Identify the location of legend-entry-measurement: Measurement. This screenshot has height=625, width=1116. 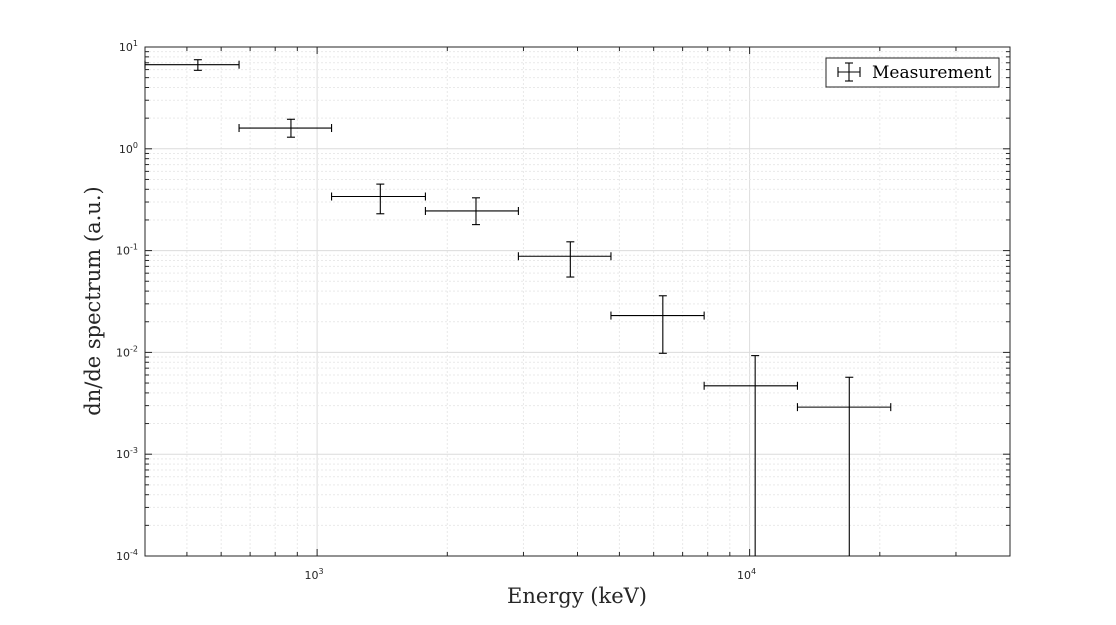
(932, 73).